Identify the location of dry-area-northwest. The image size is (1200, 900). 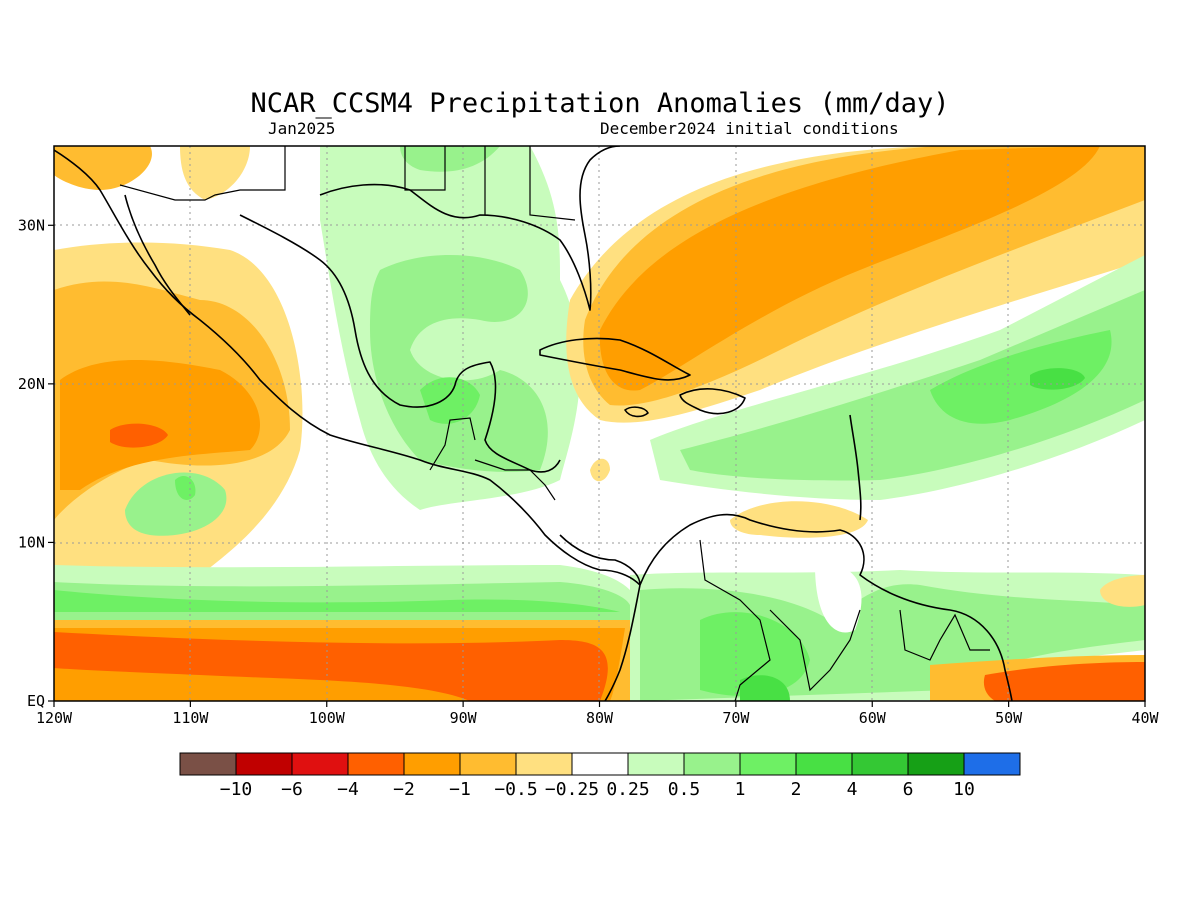
(103, 168).